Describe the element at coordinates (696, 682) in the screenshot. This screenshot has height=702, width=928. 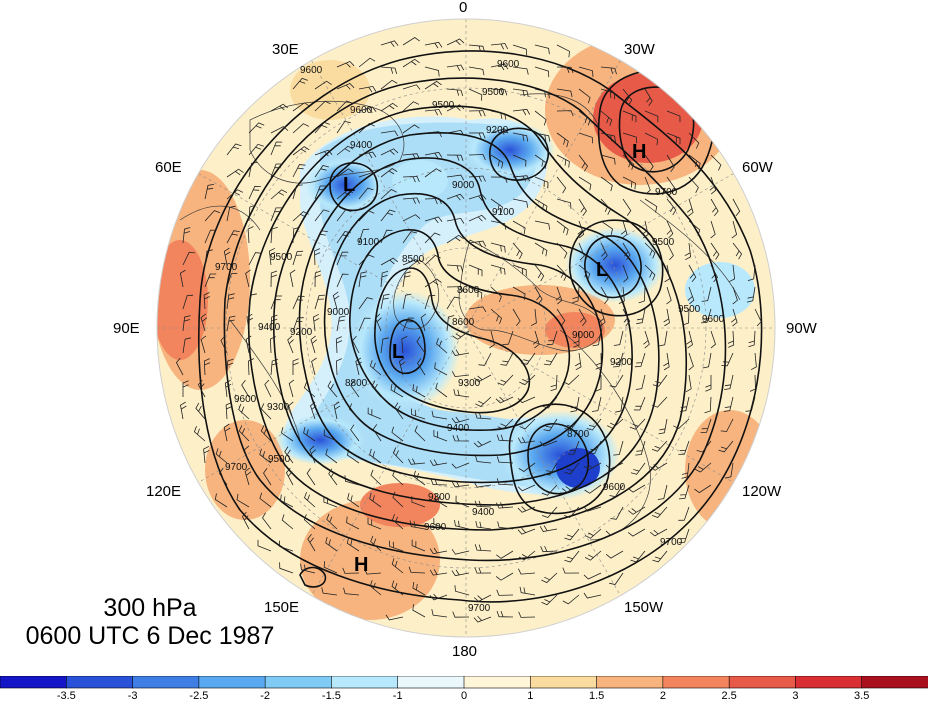
I see `colorbar-swatch` at that location.